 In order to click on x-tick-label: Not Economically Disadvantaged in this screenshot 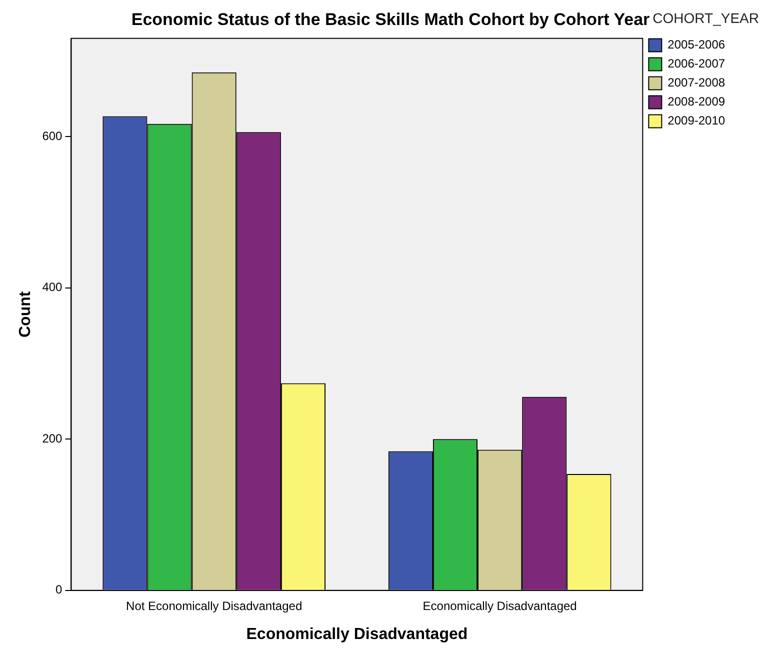, I will do `click(214, 605)`.